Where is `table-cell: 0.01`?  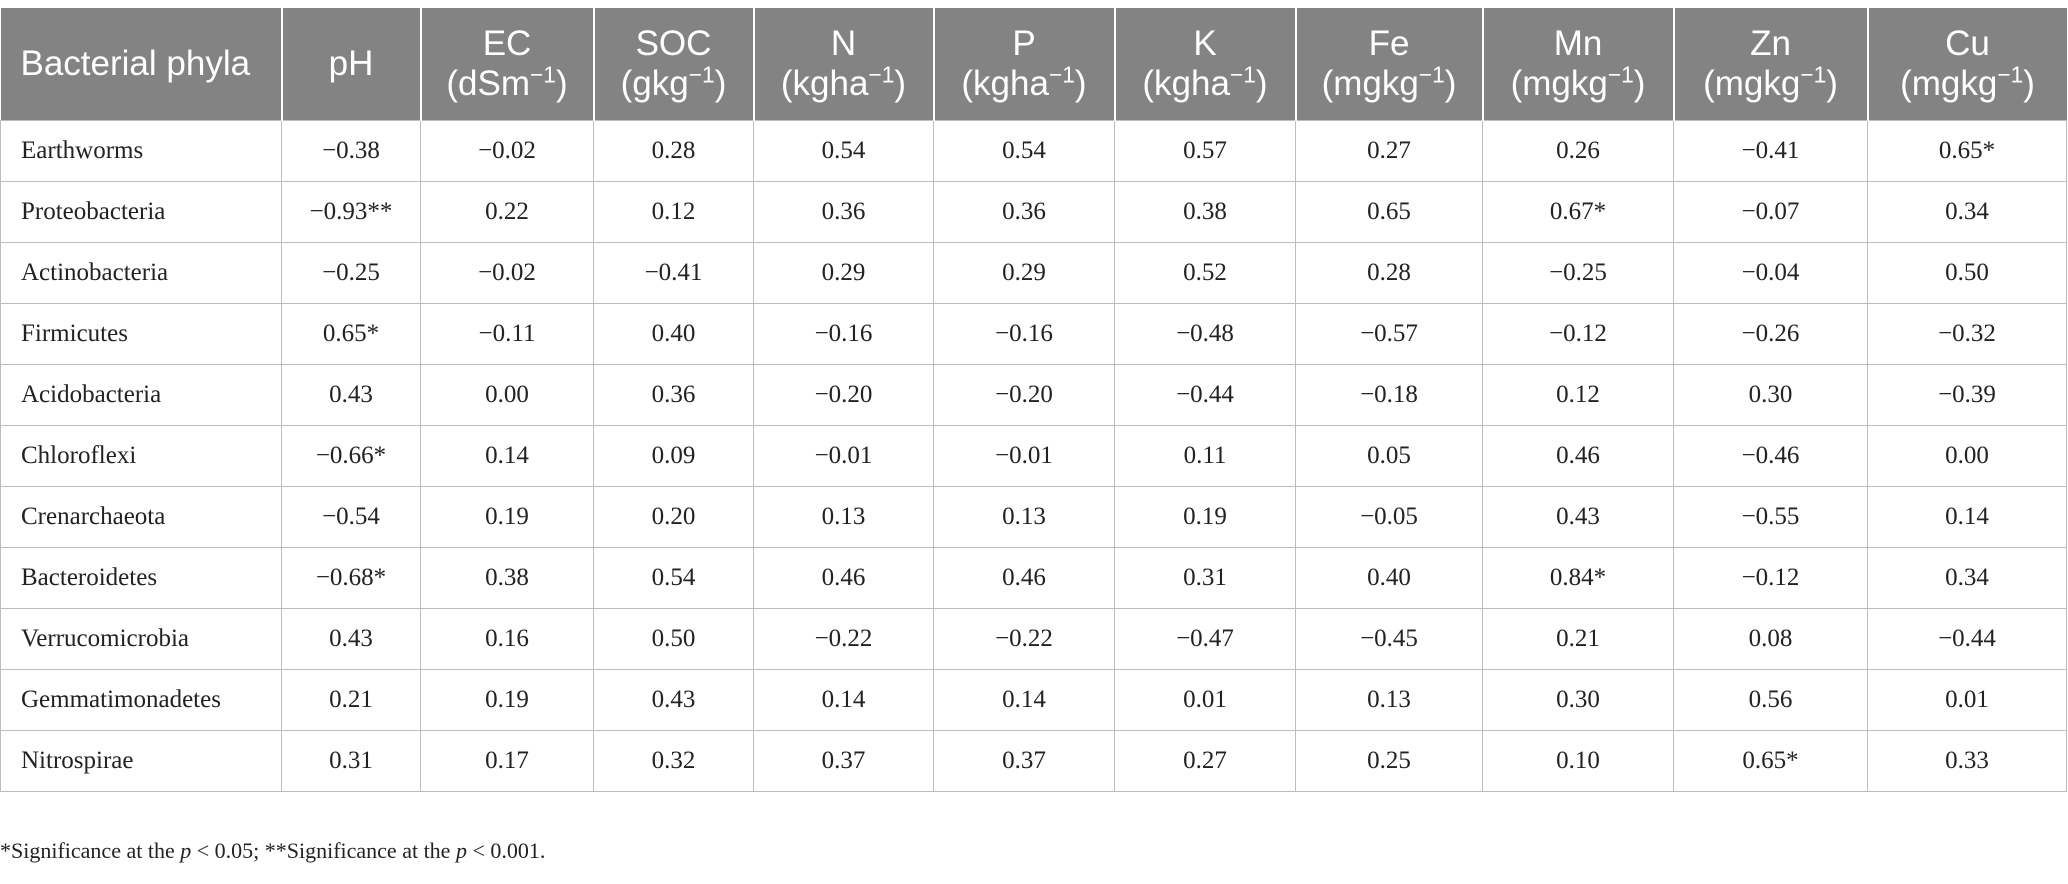 table-cell: 0.01 is located at coordinates (1205, 700).